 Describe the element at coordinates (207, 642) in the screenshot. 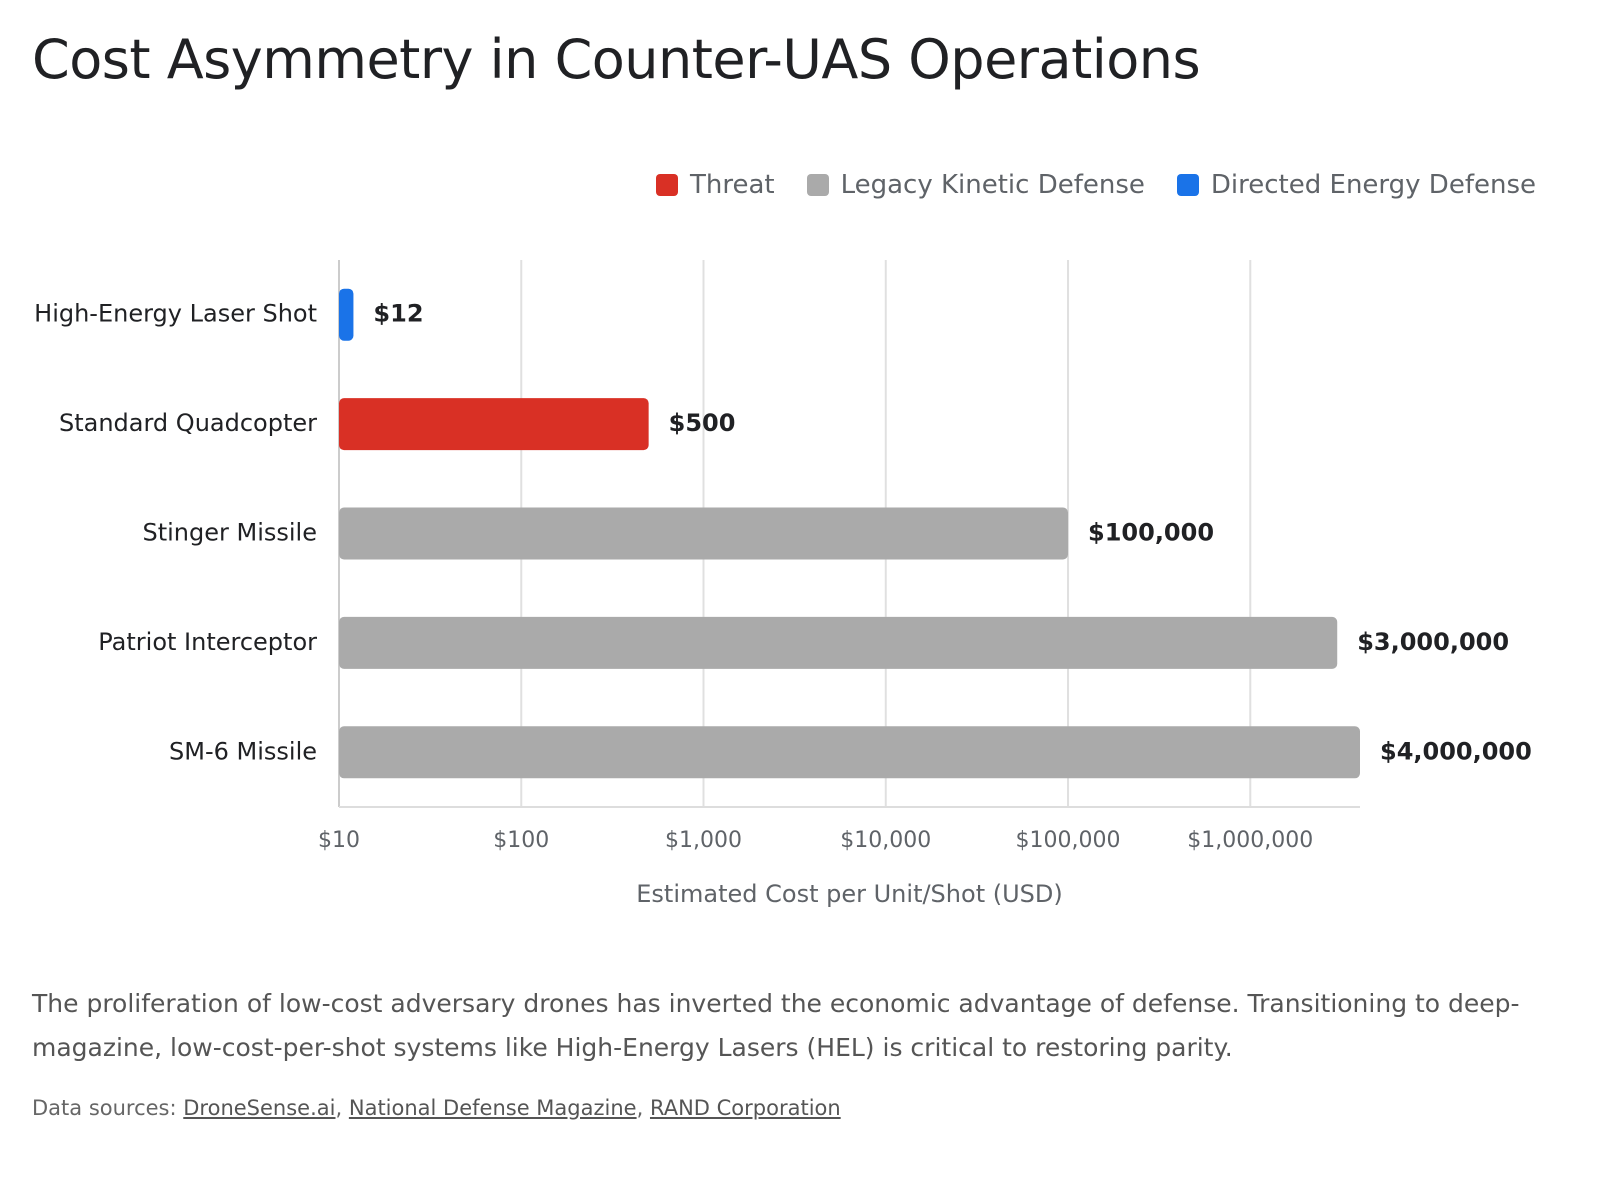

I see `y-tick-label: Patriot Interceptor` at that location.